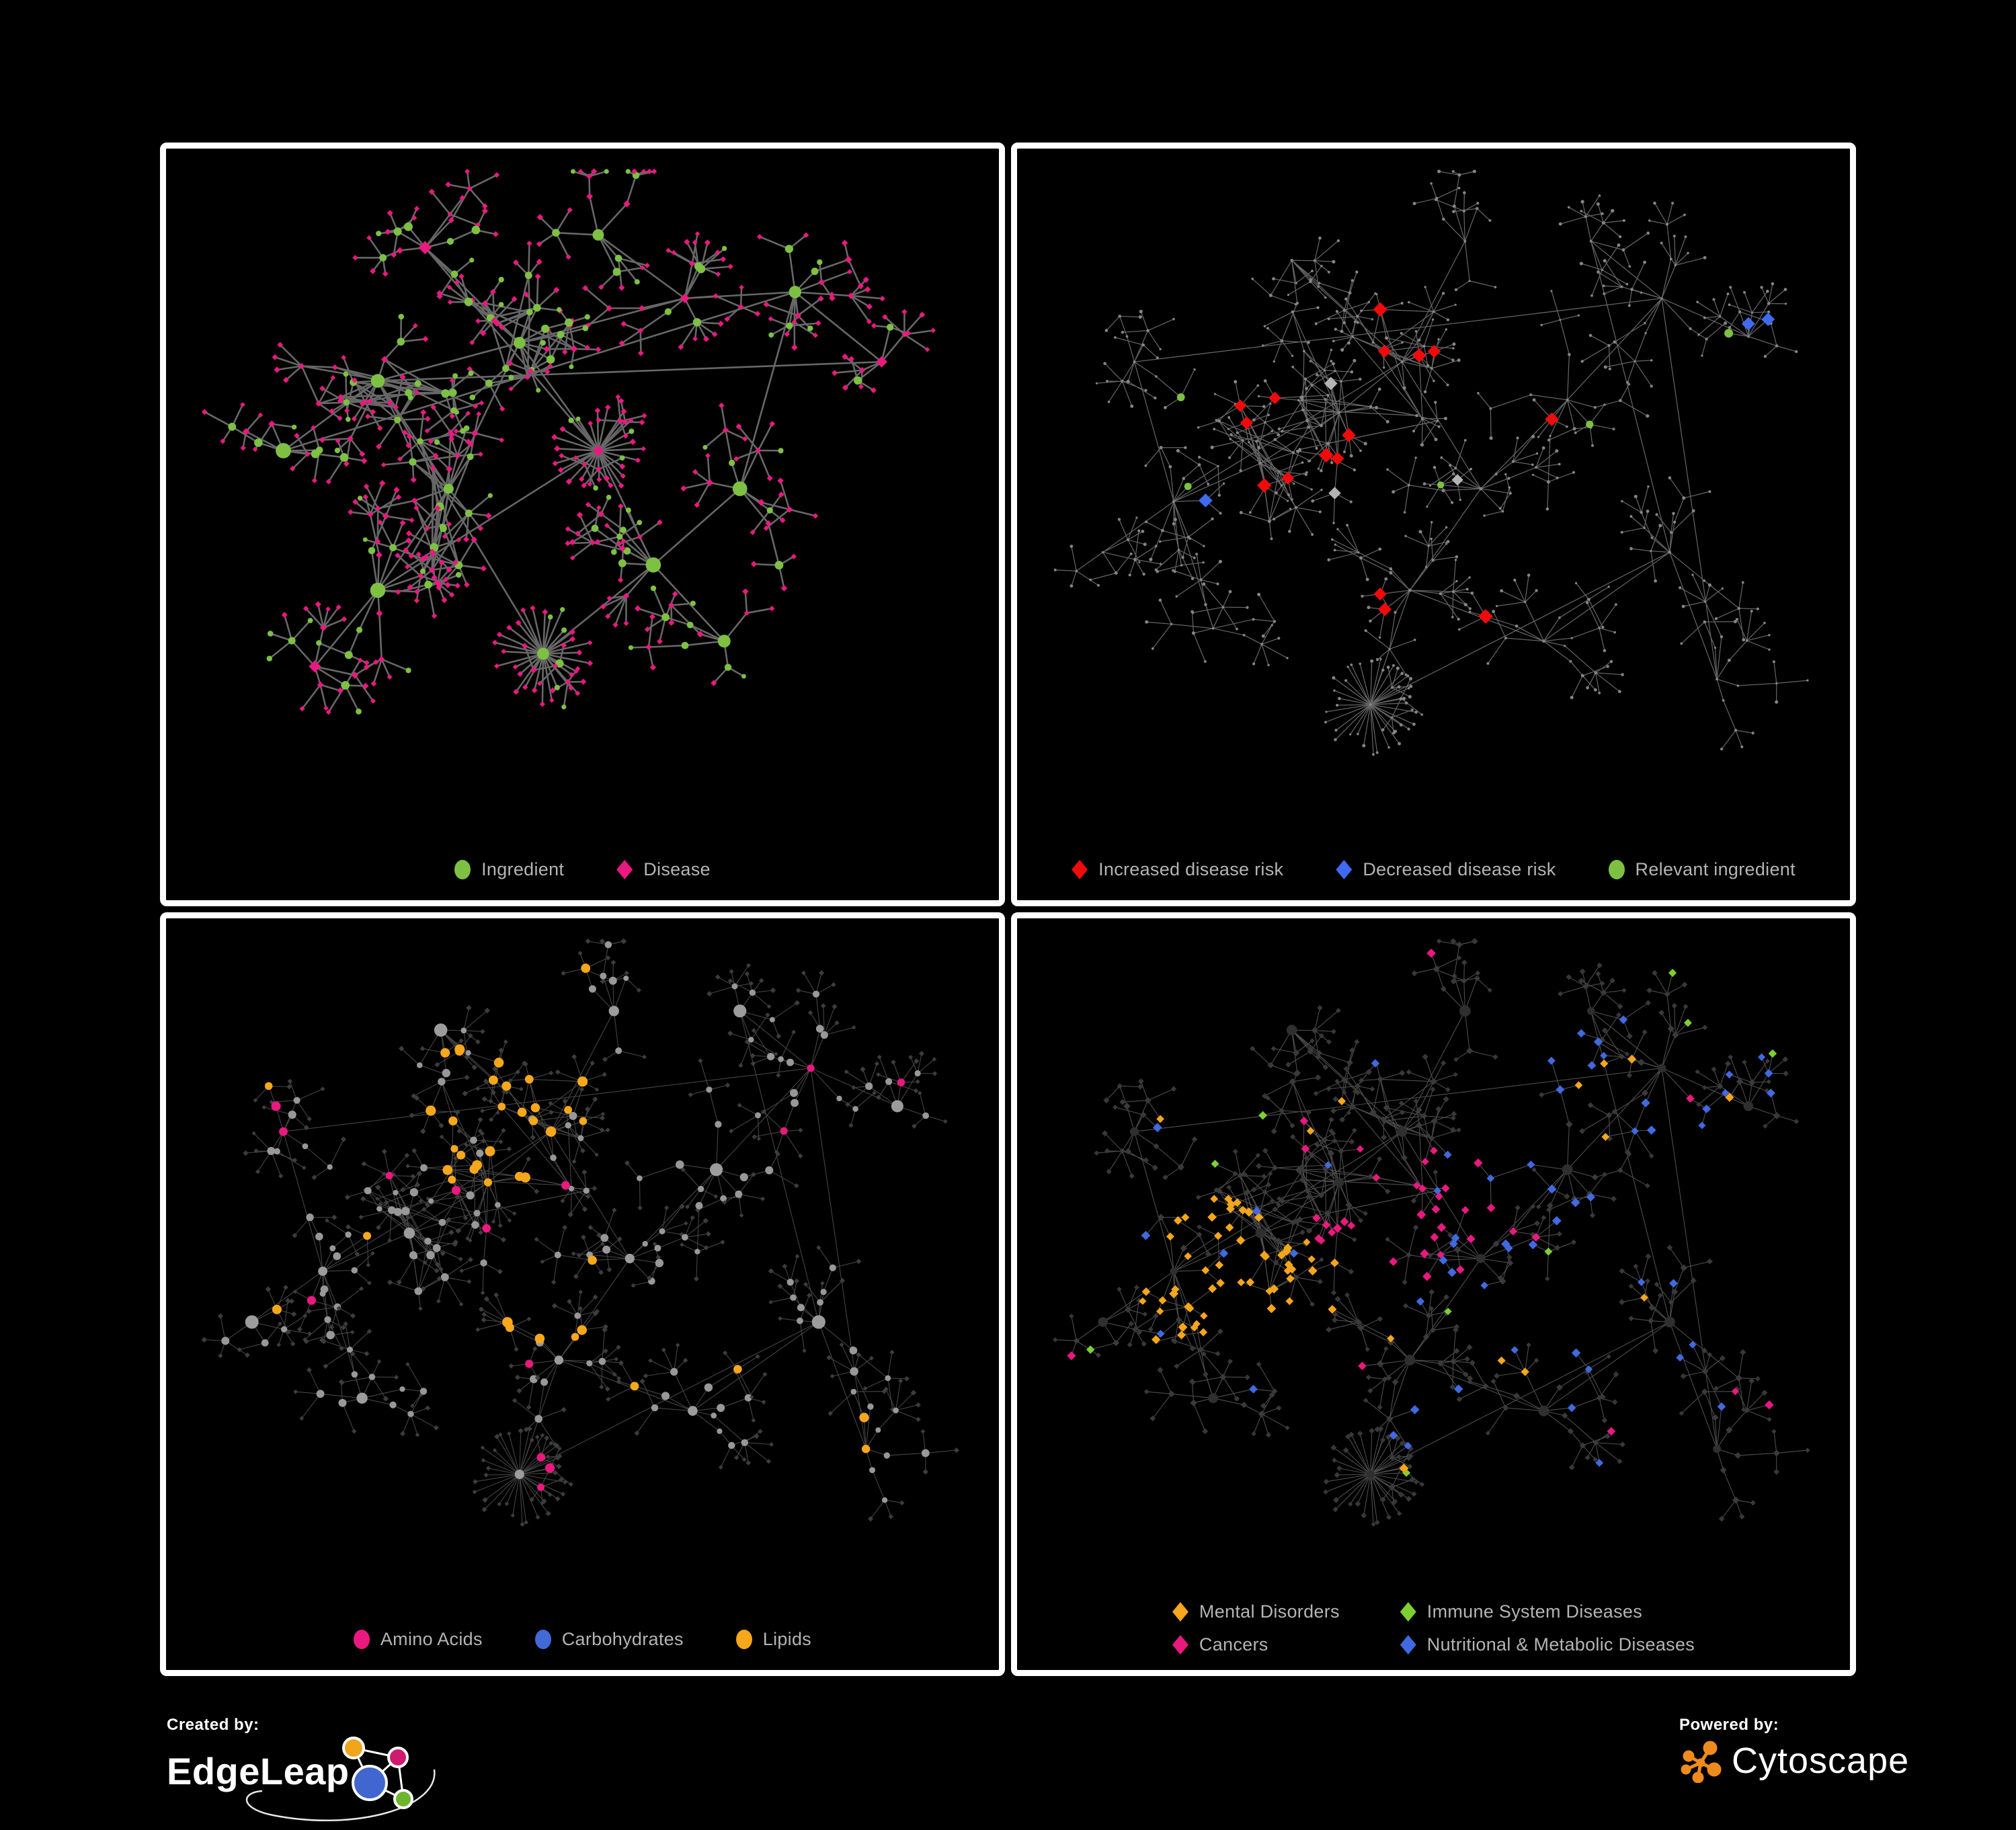  Describe the element at coordinates (623, 1640) in the screenshot. I see `legend-label: Carbohydrates` at that location.